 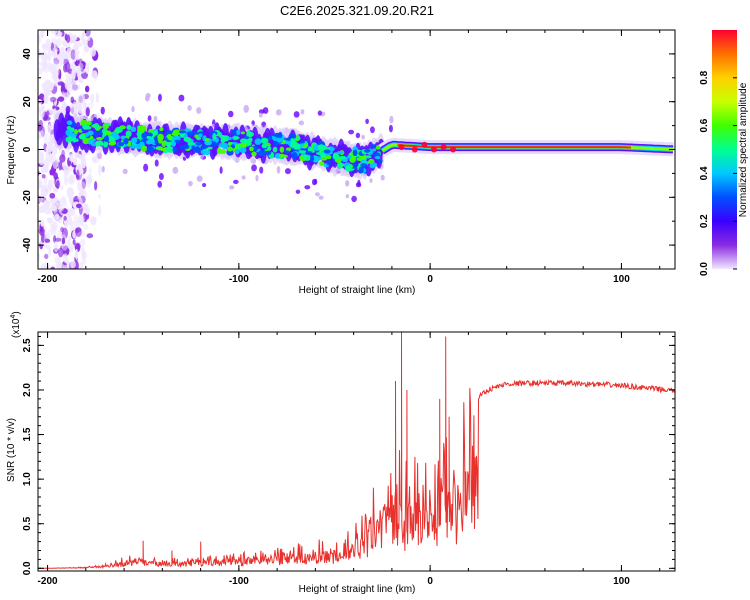 What do you see at coordinates (357, 290) in the screenshot?
I see `spectrogram-x-axis-label: Height of straight line (km)` at bounding box center [357, 290].